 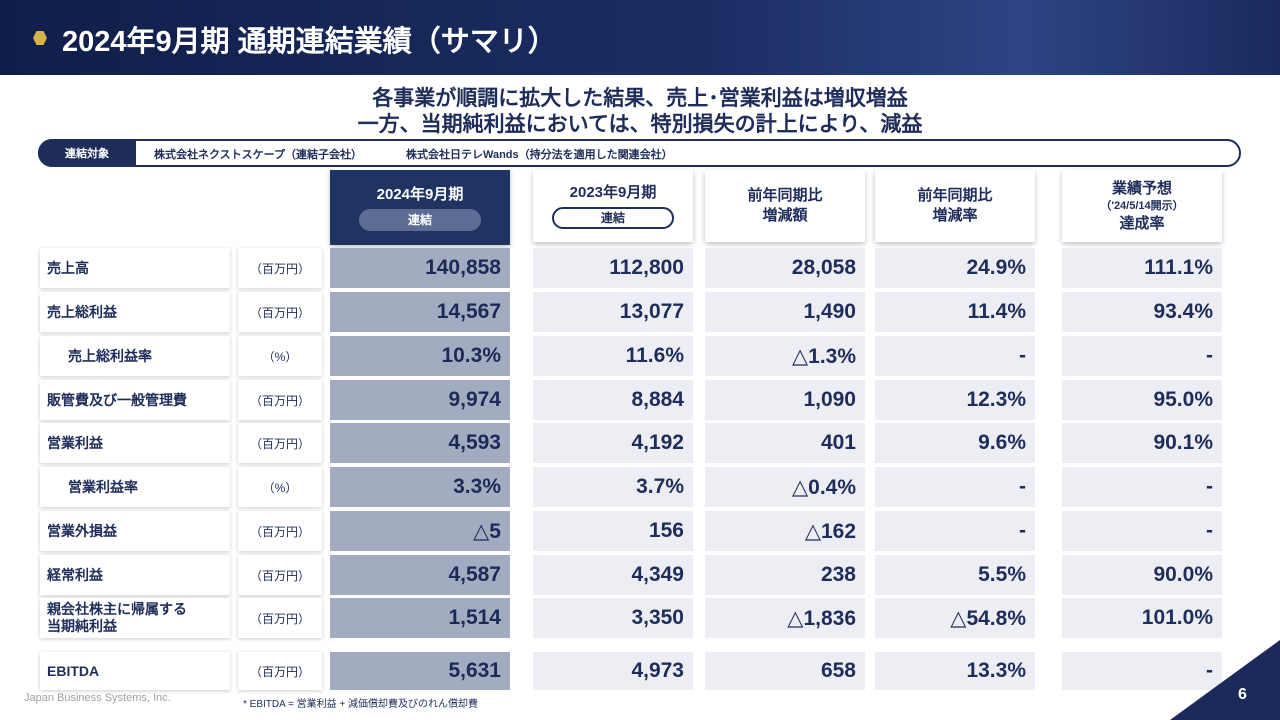 I want to click on table-cell: 11.6%, so click(x=613, y=356).